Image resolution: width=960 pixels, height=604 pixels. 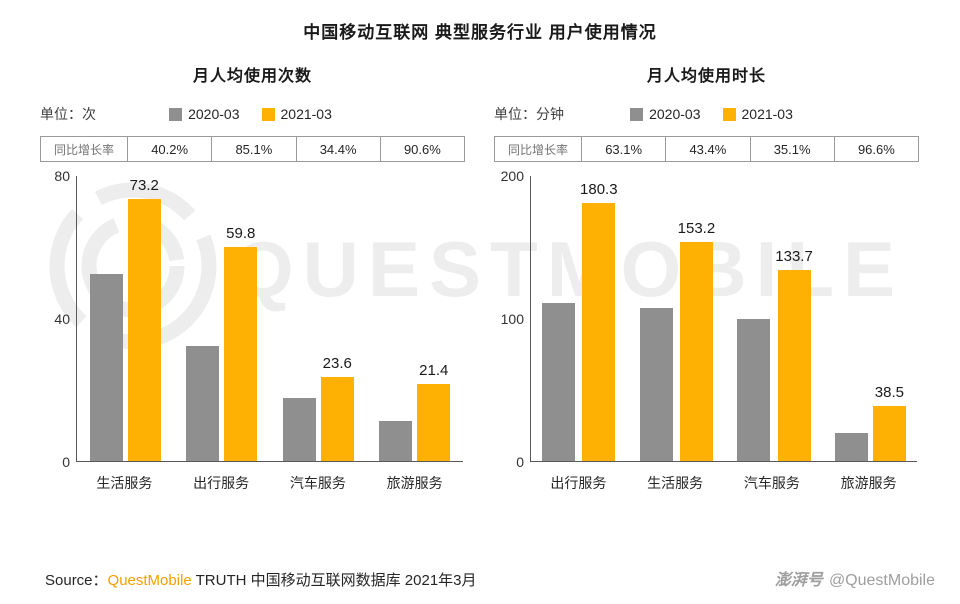 I want to click on bar-group-生活服务: 153.2, so click(x=677, y=340).